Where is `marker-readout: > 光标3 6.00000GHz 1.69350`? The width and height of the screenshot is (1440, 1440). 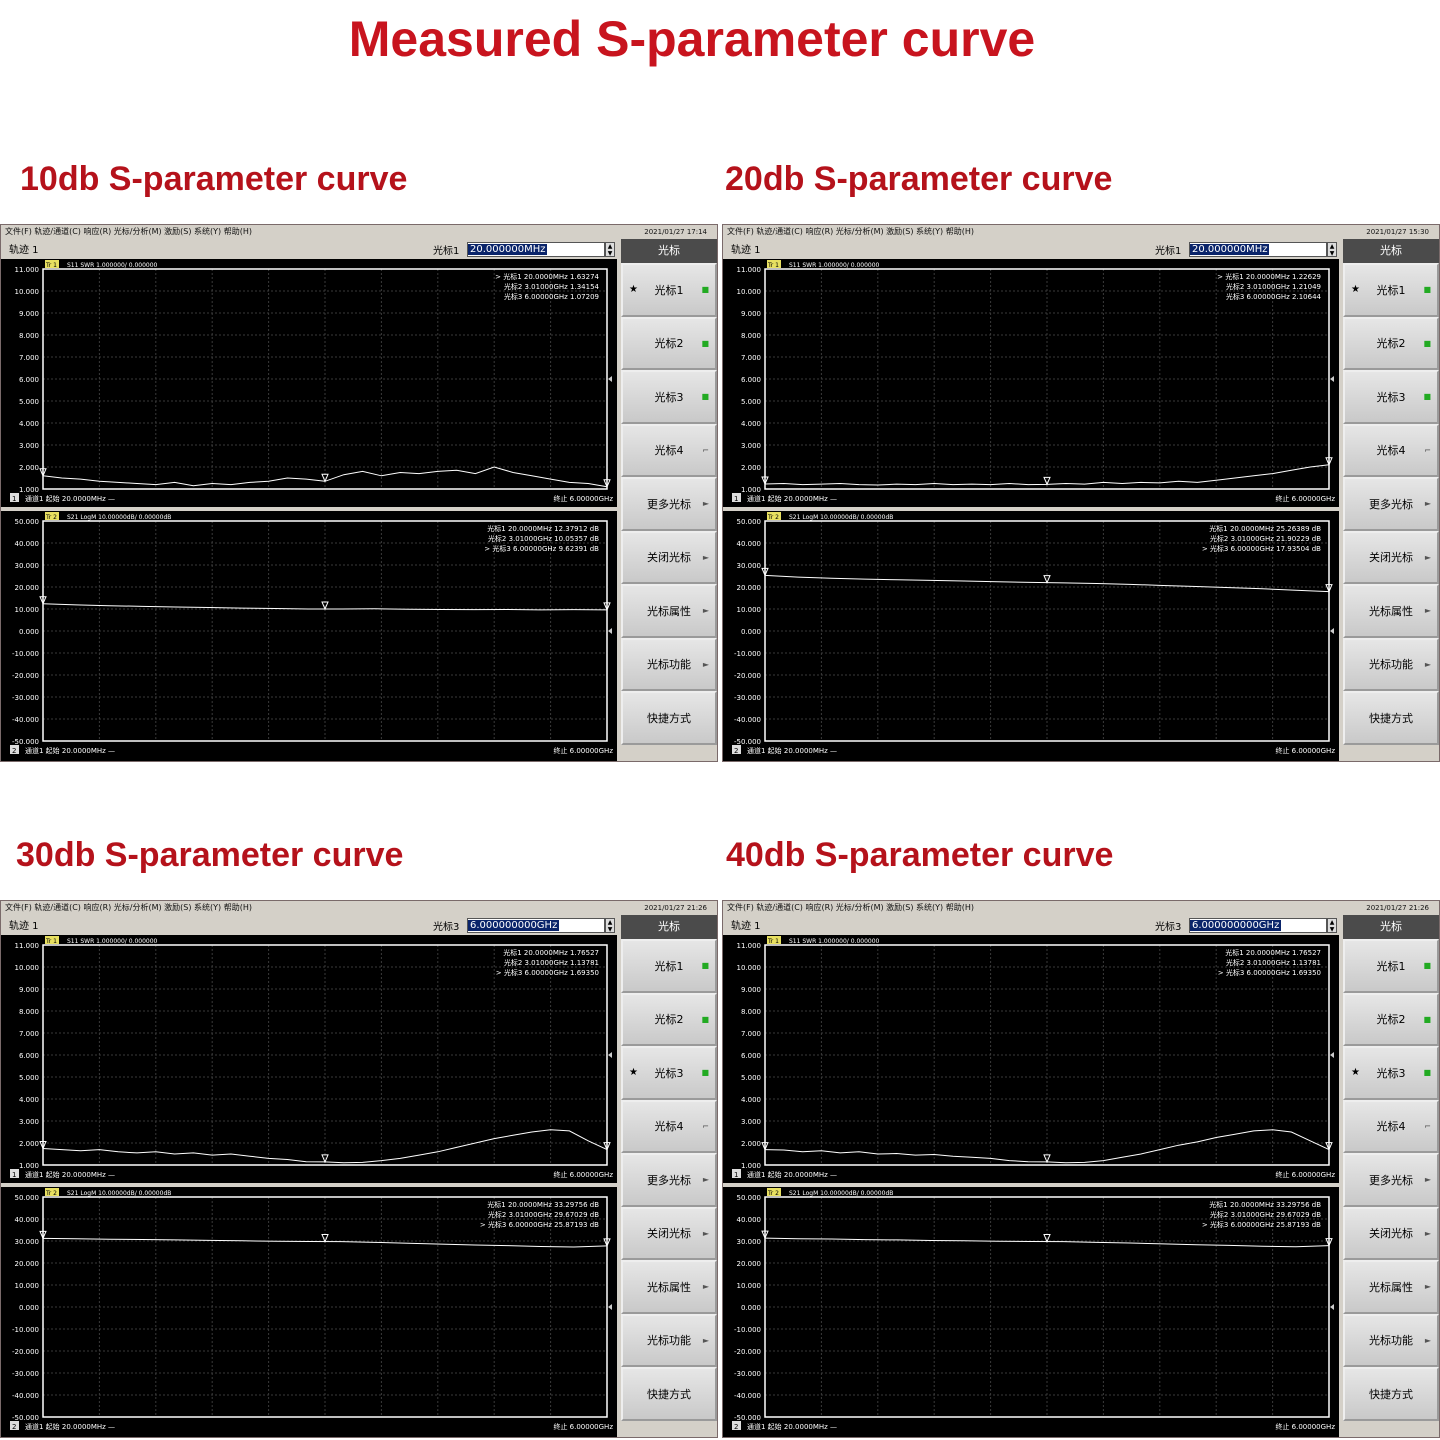 marker-readout: > 光标3 6.00000GHz 1.69350 is located at coordinates (1269, 972).